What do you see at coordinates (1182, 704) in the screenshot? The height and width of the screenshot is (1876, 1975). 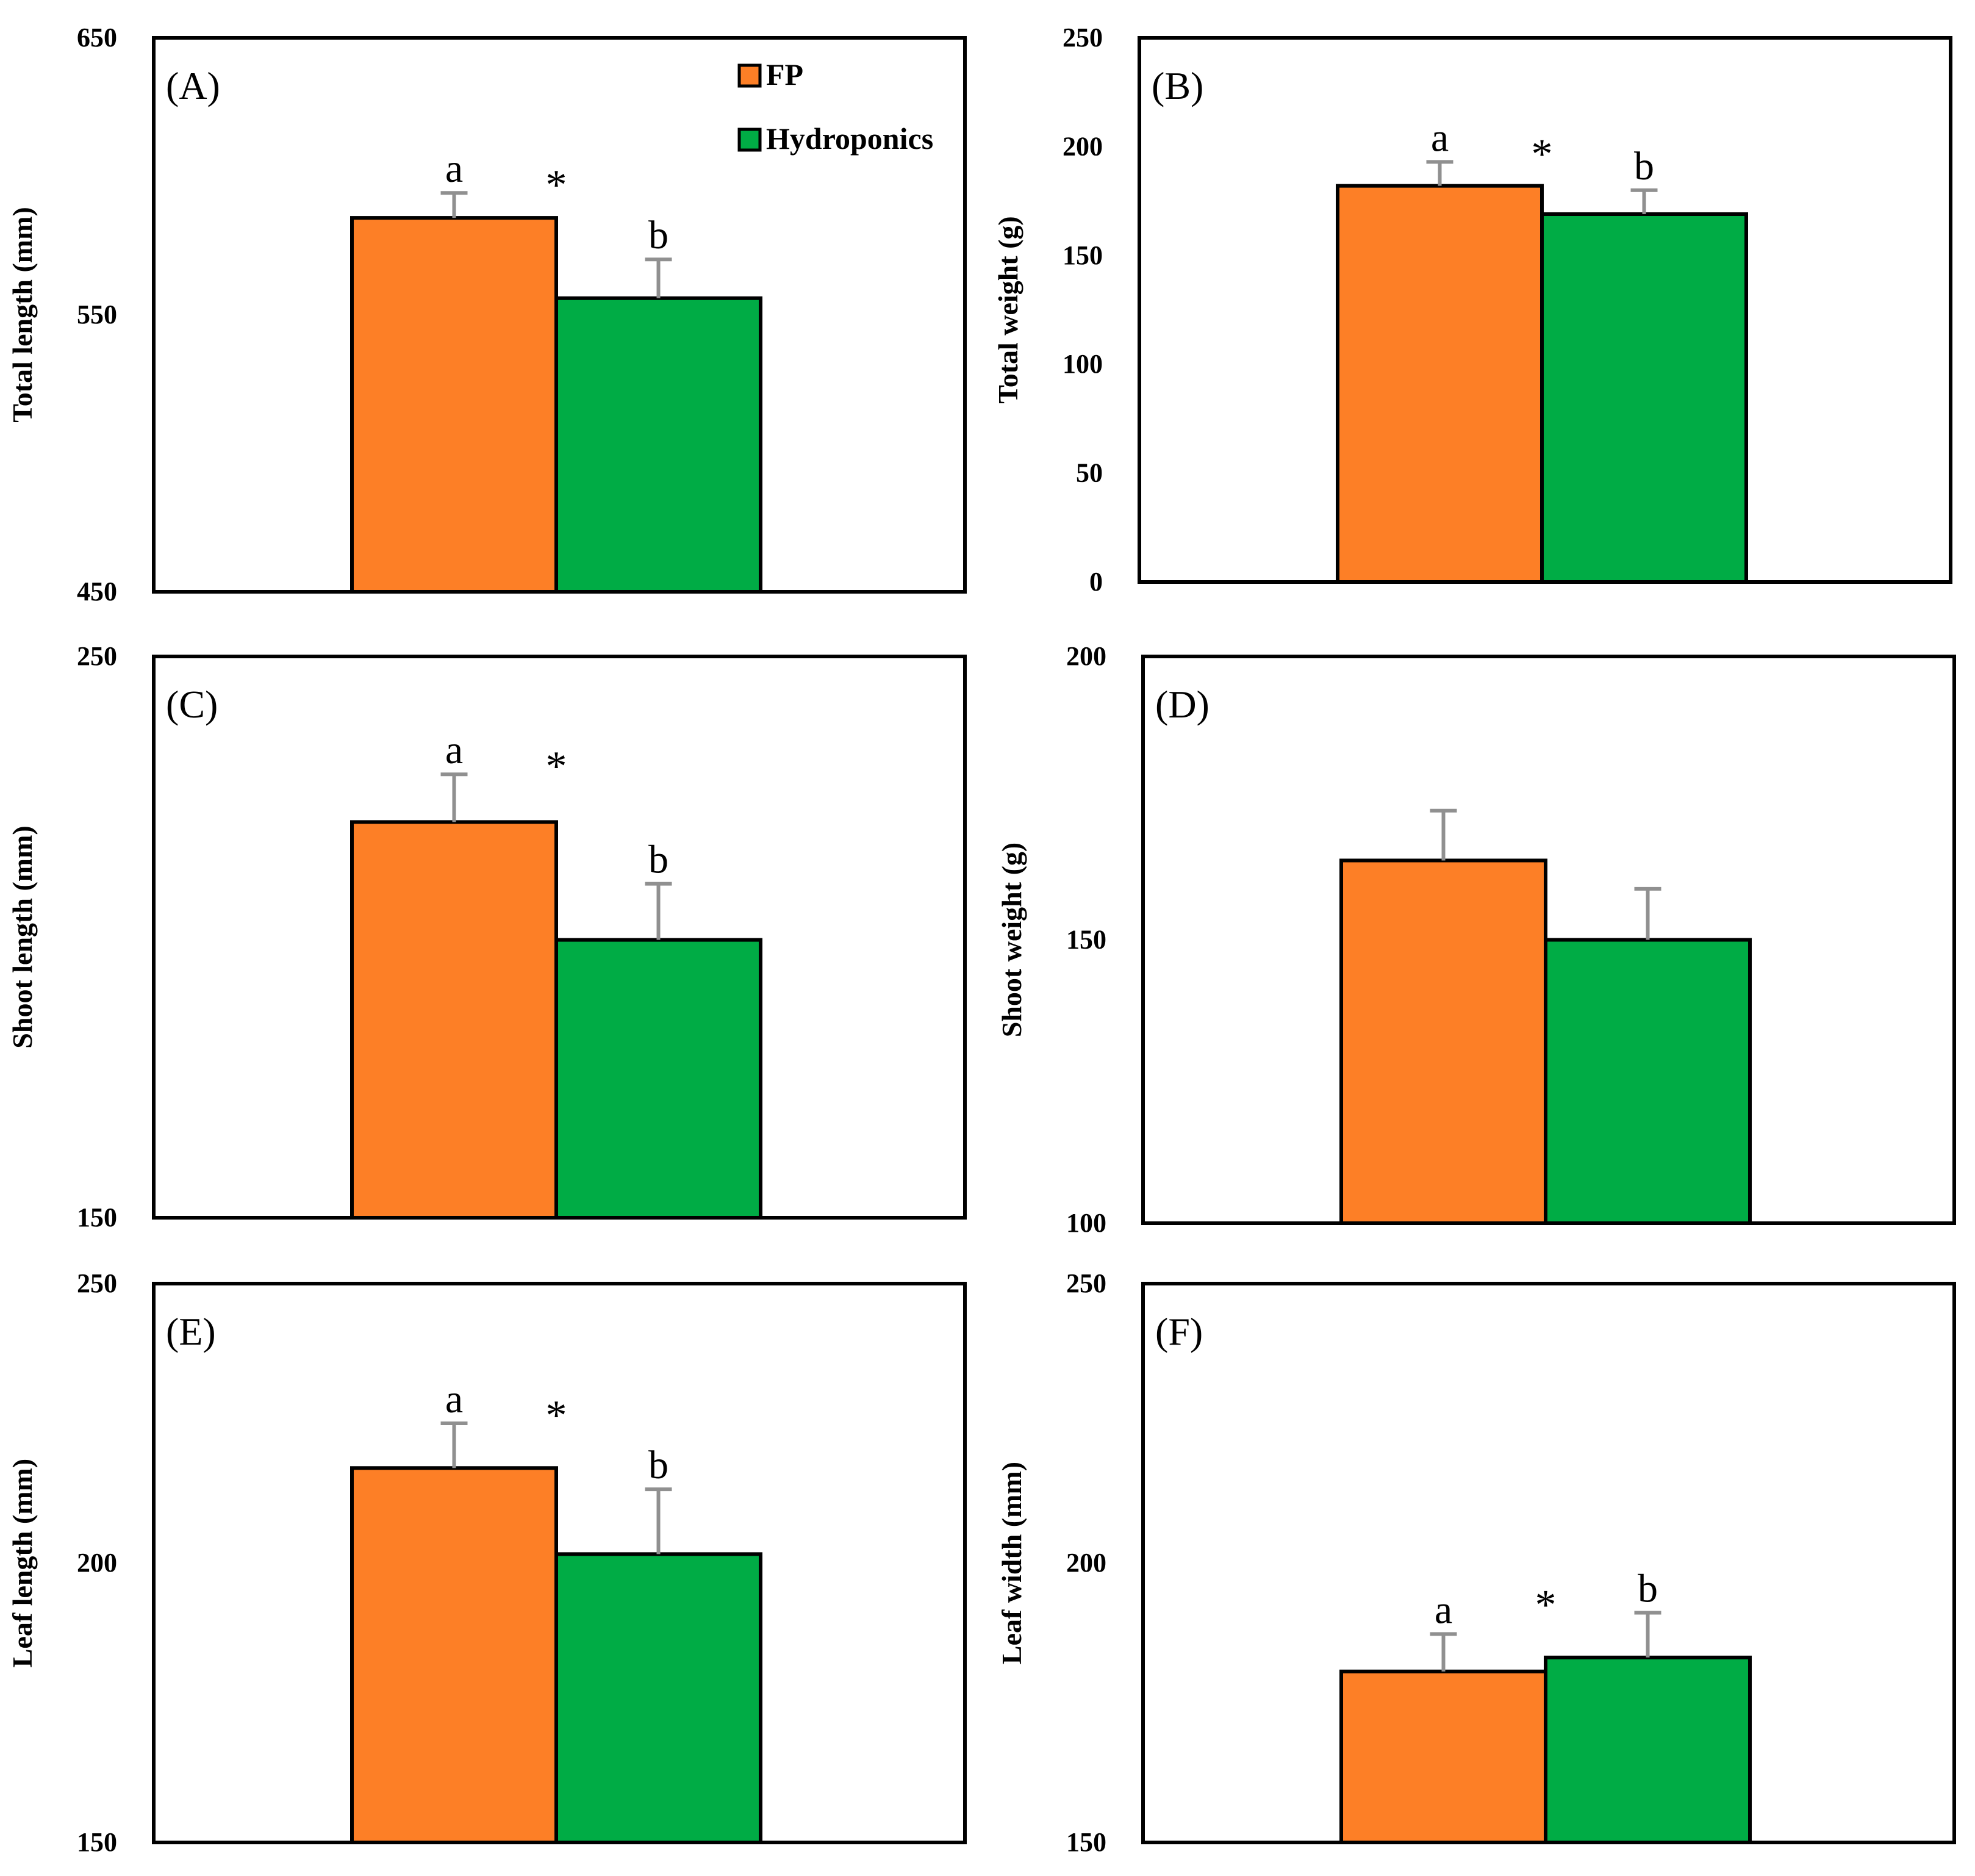 I see `panel-tag: (D)` at bounding box center [1182, 704].